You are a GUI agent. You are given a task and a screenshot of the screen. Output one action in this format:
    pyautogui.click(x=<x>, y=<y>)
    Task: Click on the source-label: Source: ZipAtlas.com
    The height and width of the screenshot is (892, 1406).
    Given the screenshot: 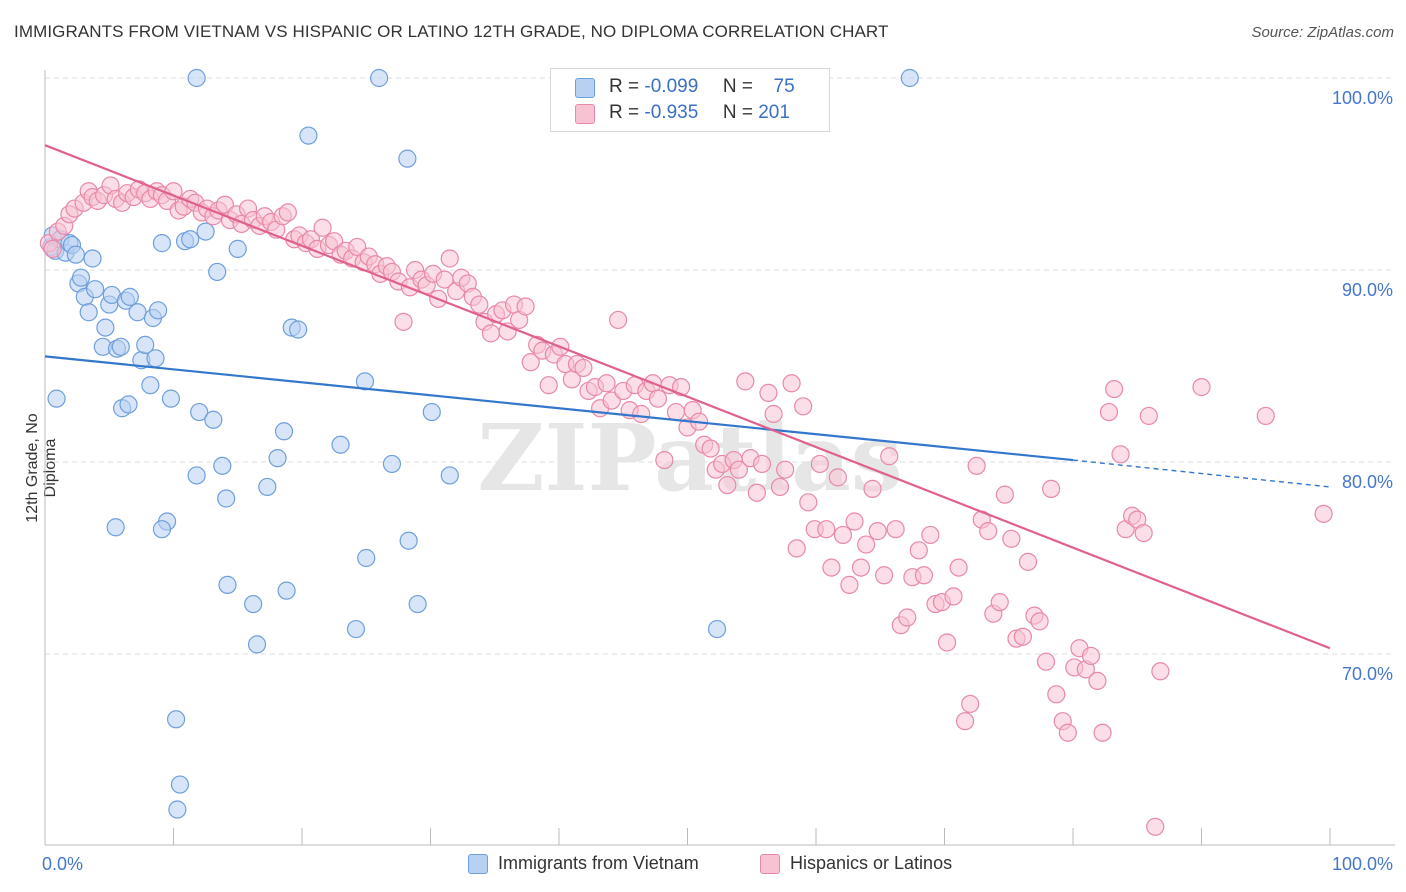 What is the action you would take?
    pyautogui.click(x=1322, y=32)
    